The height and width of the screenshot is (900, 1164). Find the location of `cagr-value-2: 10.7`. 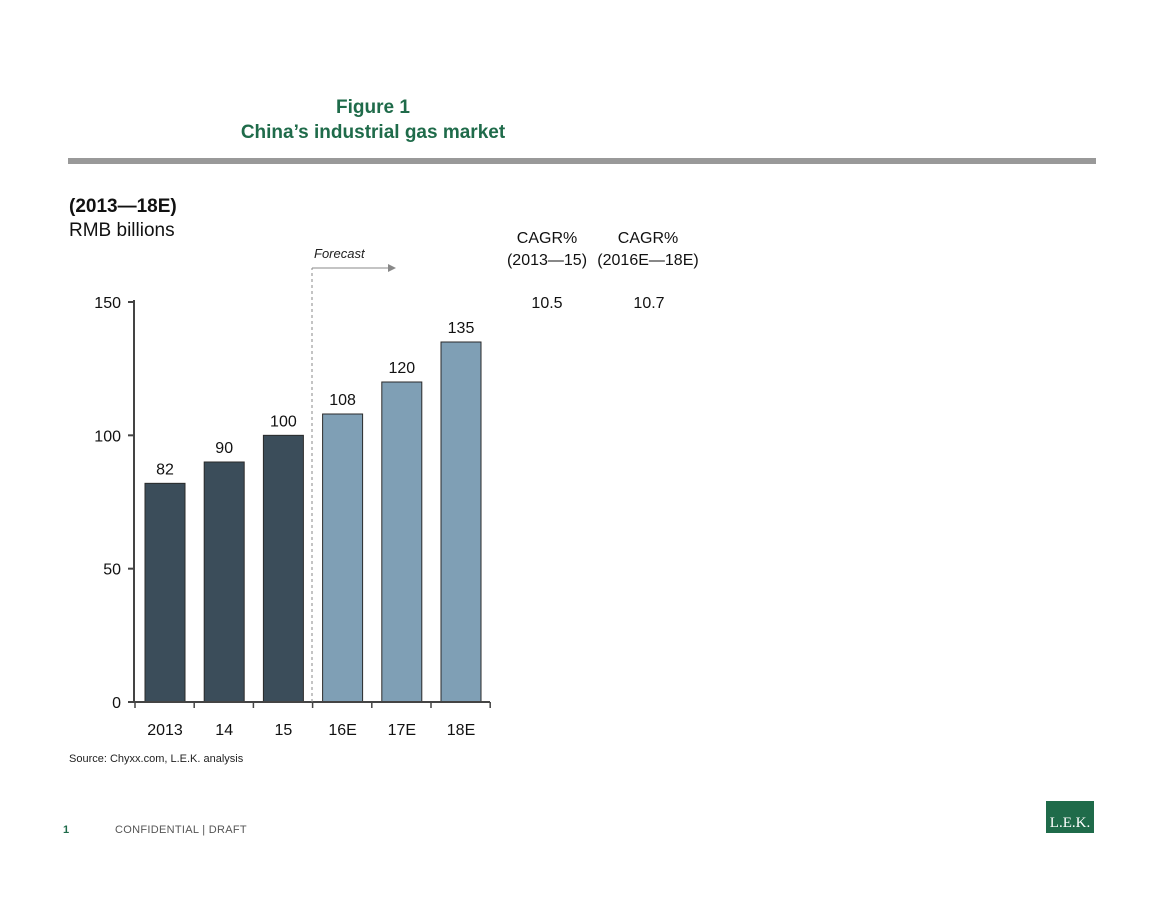

cagr-value-2: 10.7 is located at coordinates (649, 303).